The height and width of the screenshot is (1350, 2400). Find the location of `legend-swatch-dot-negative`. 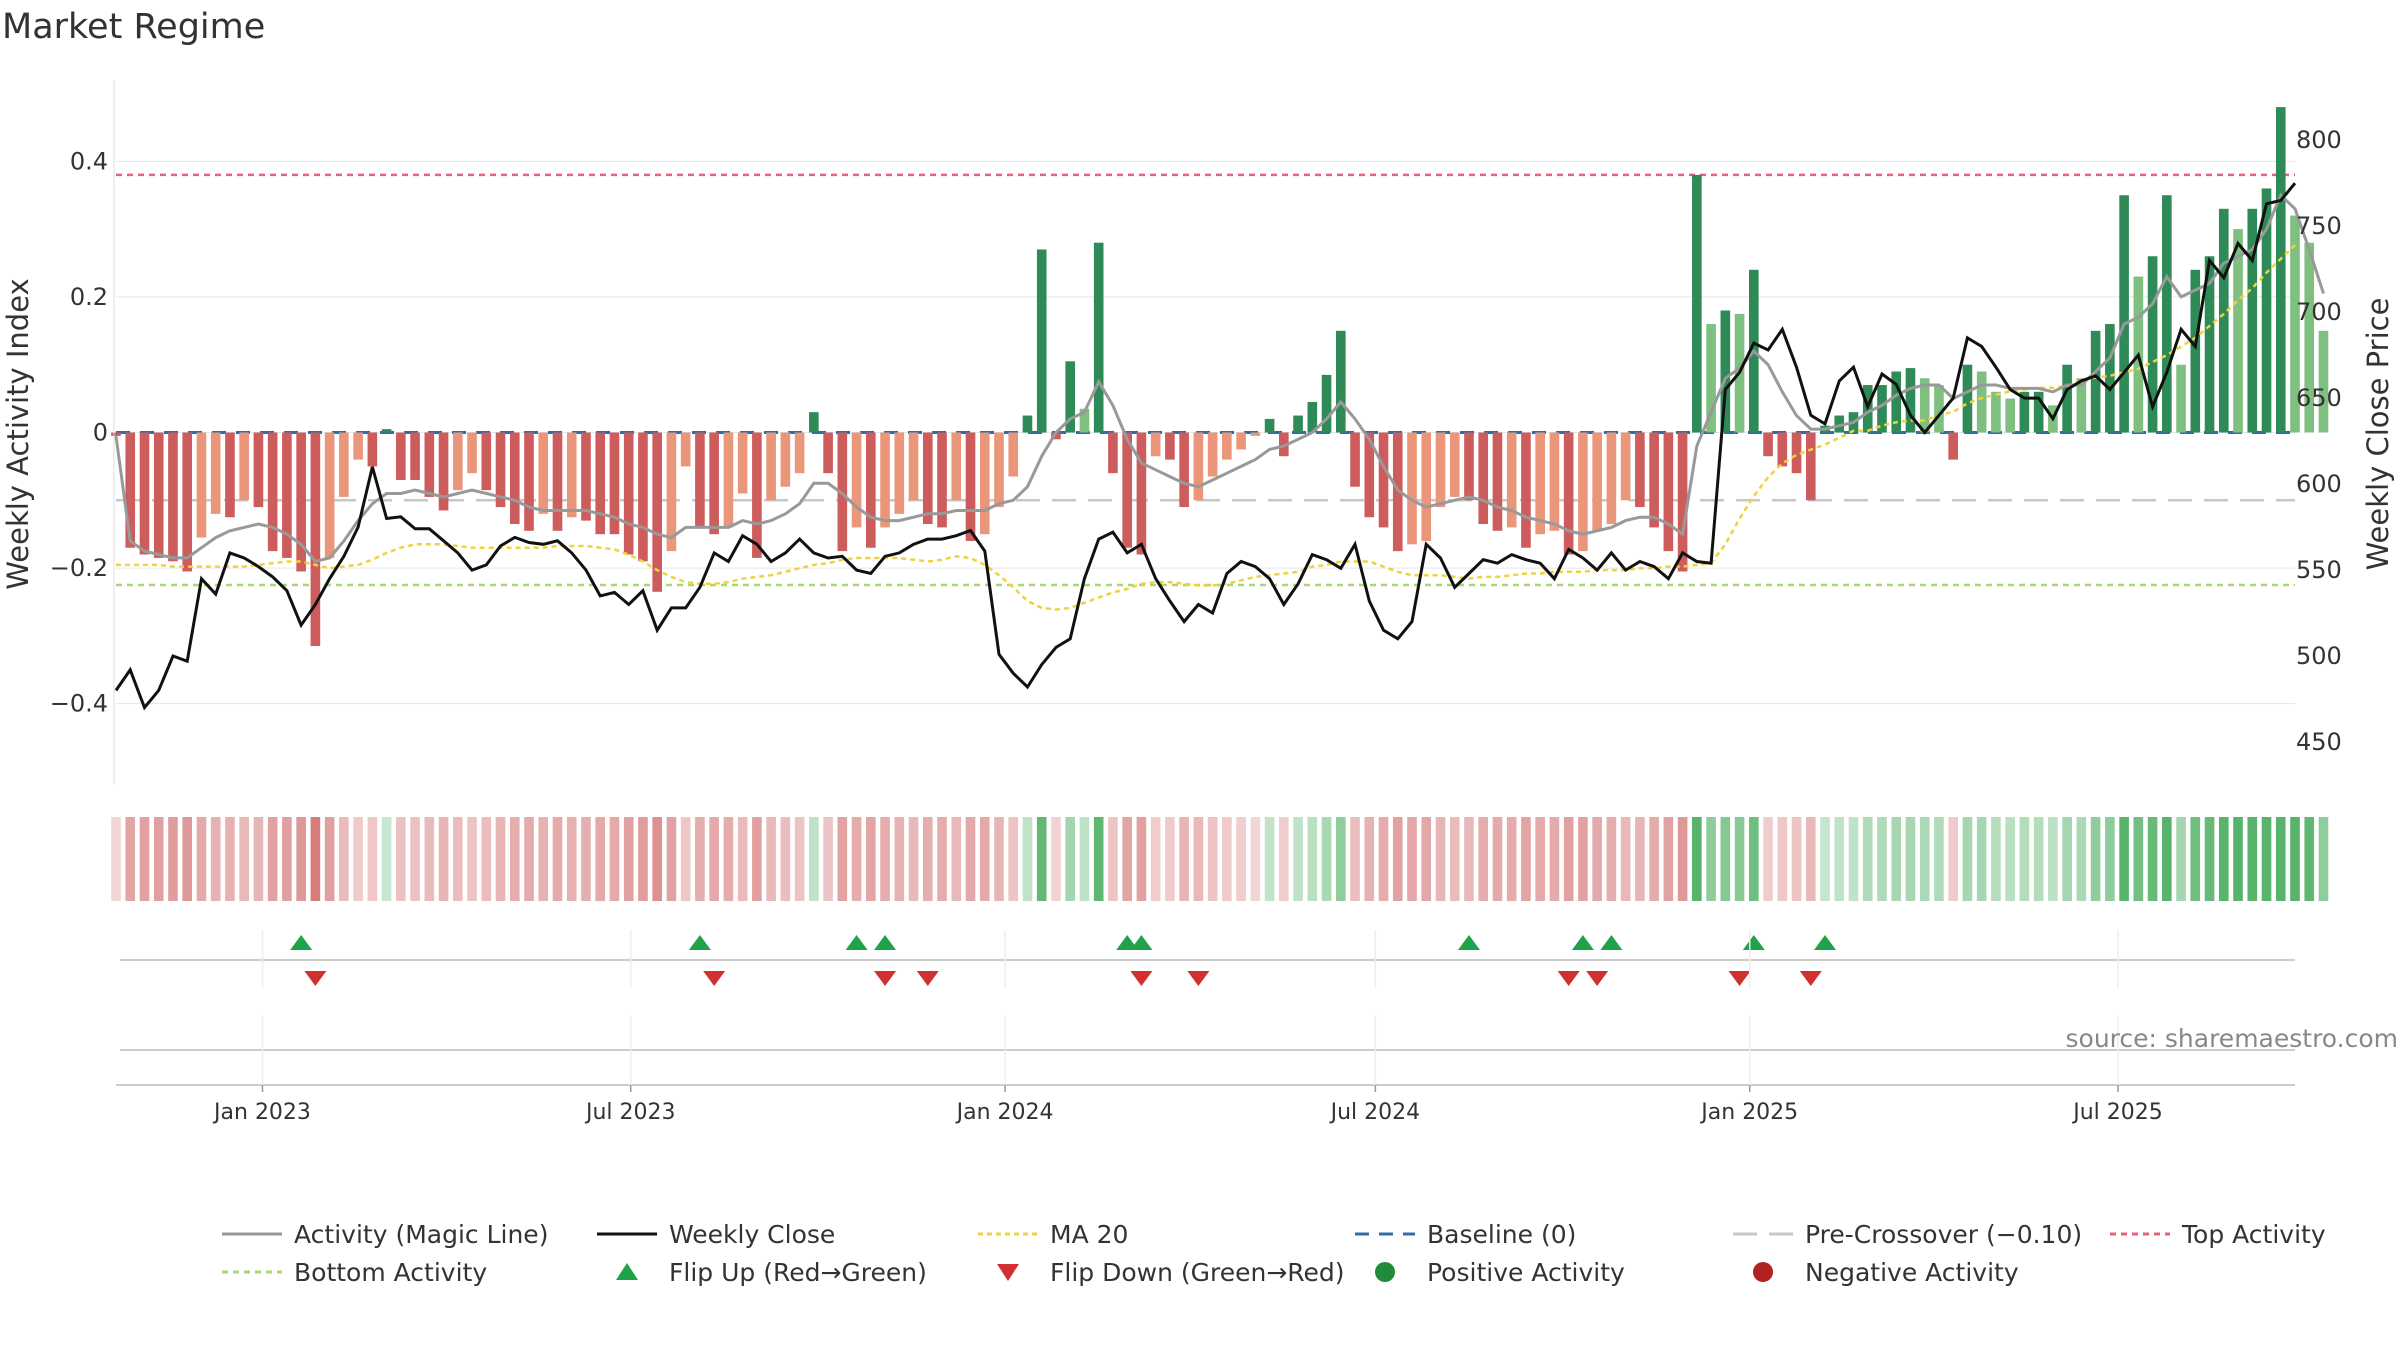

legend-swatch-dot-negative is located at coordinates (1763, 1272).